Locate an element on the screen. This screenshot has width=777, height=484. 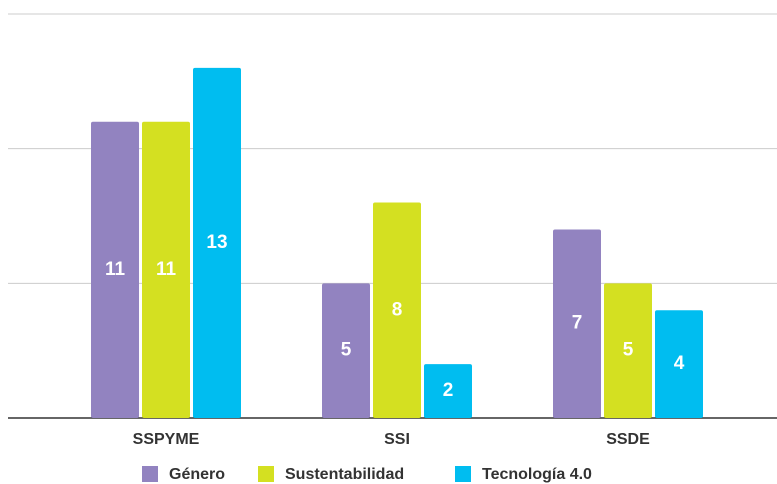
x-tick-label: SSI is located at coordinates (397, 439).